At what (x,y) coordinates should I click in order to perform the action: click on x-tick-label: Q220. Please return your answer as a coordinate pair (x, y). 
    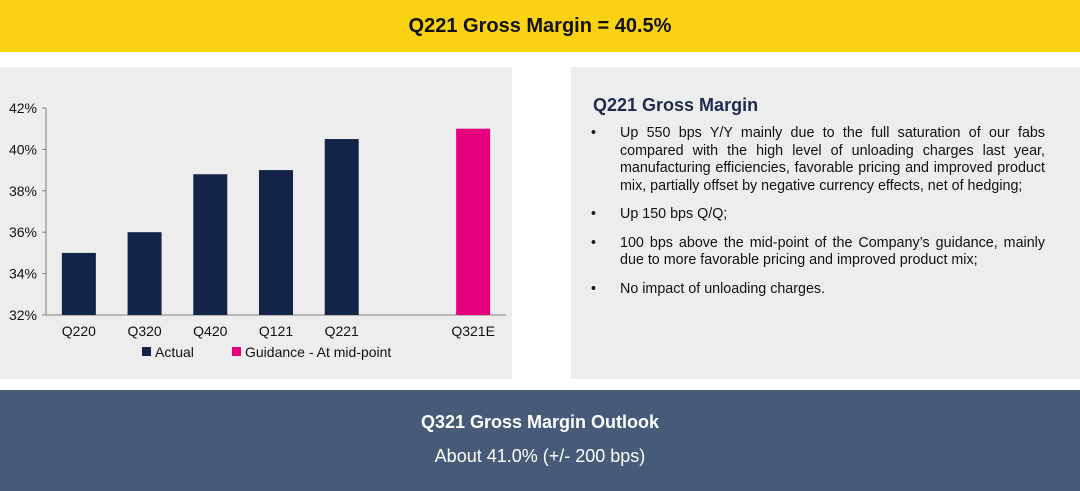
    Looking at the image, I should click on (79, 331).